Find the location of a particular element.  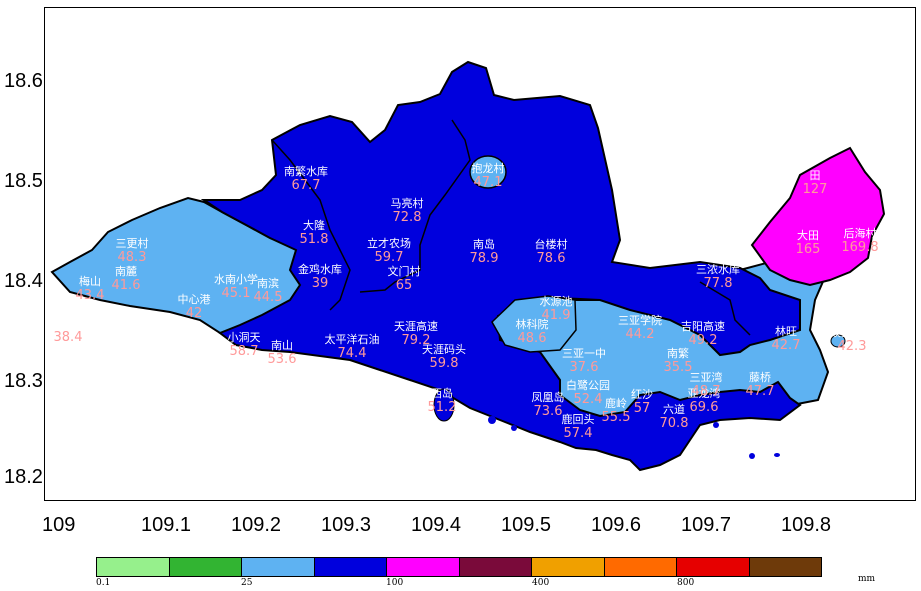

legend-label: 25 is located at coordinates (247, 583).